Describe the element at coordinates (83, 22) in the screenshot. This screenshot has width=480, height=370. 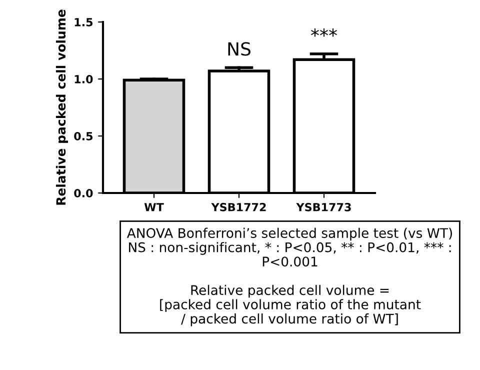
I see `y-tick-label: 1.5` at that location.